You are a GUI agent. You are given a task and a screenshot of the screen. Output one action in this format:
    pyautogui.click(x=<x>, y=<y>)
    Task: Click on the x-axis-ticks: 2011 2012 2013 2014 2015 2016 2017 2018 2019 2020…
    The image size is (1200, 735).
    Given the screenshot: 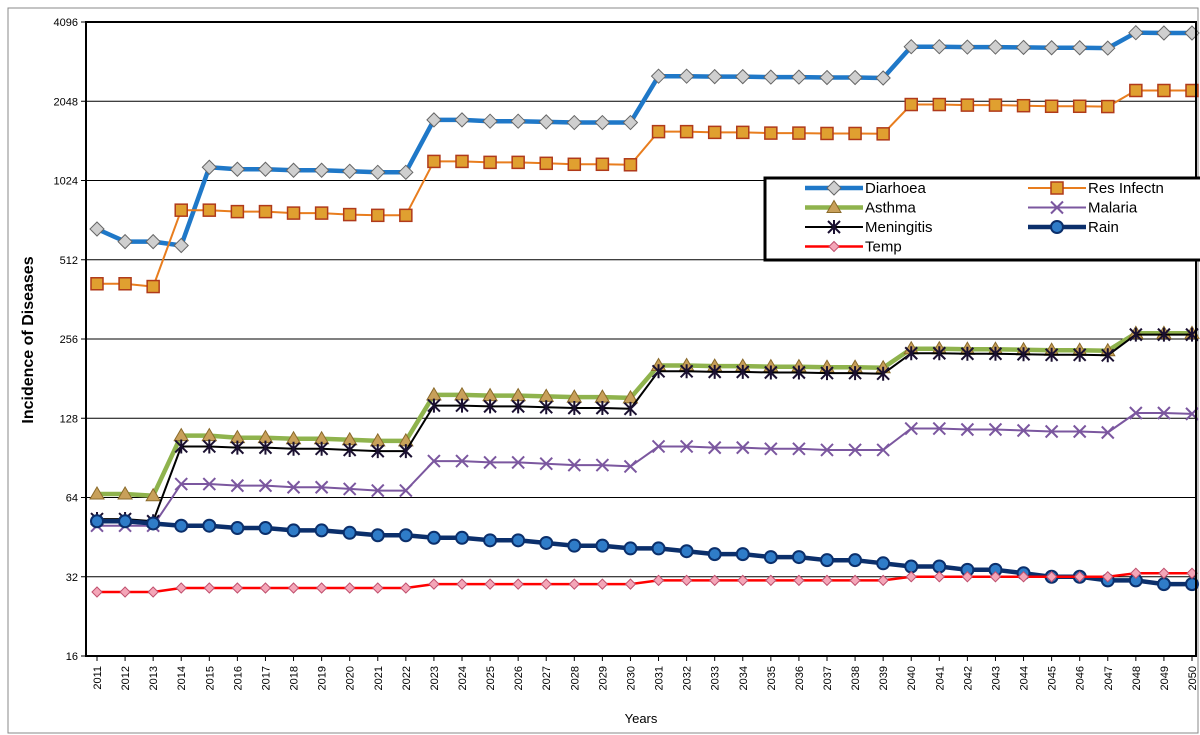 What is the action you would take?
    pyautogui.click(x=645, y=673)
    